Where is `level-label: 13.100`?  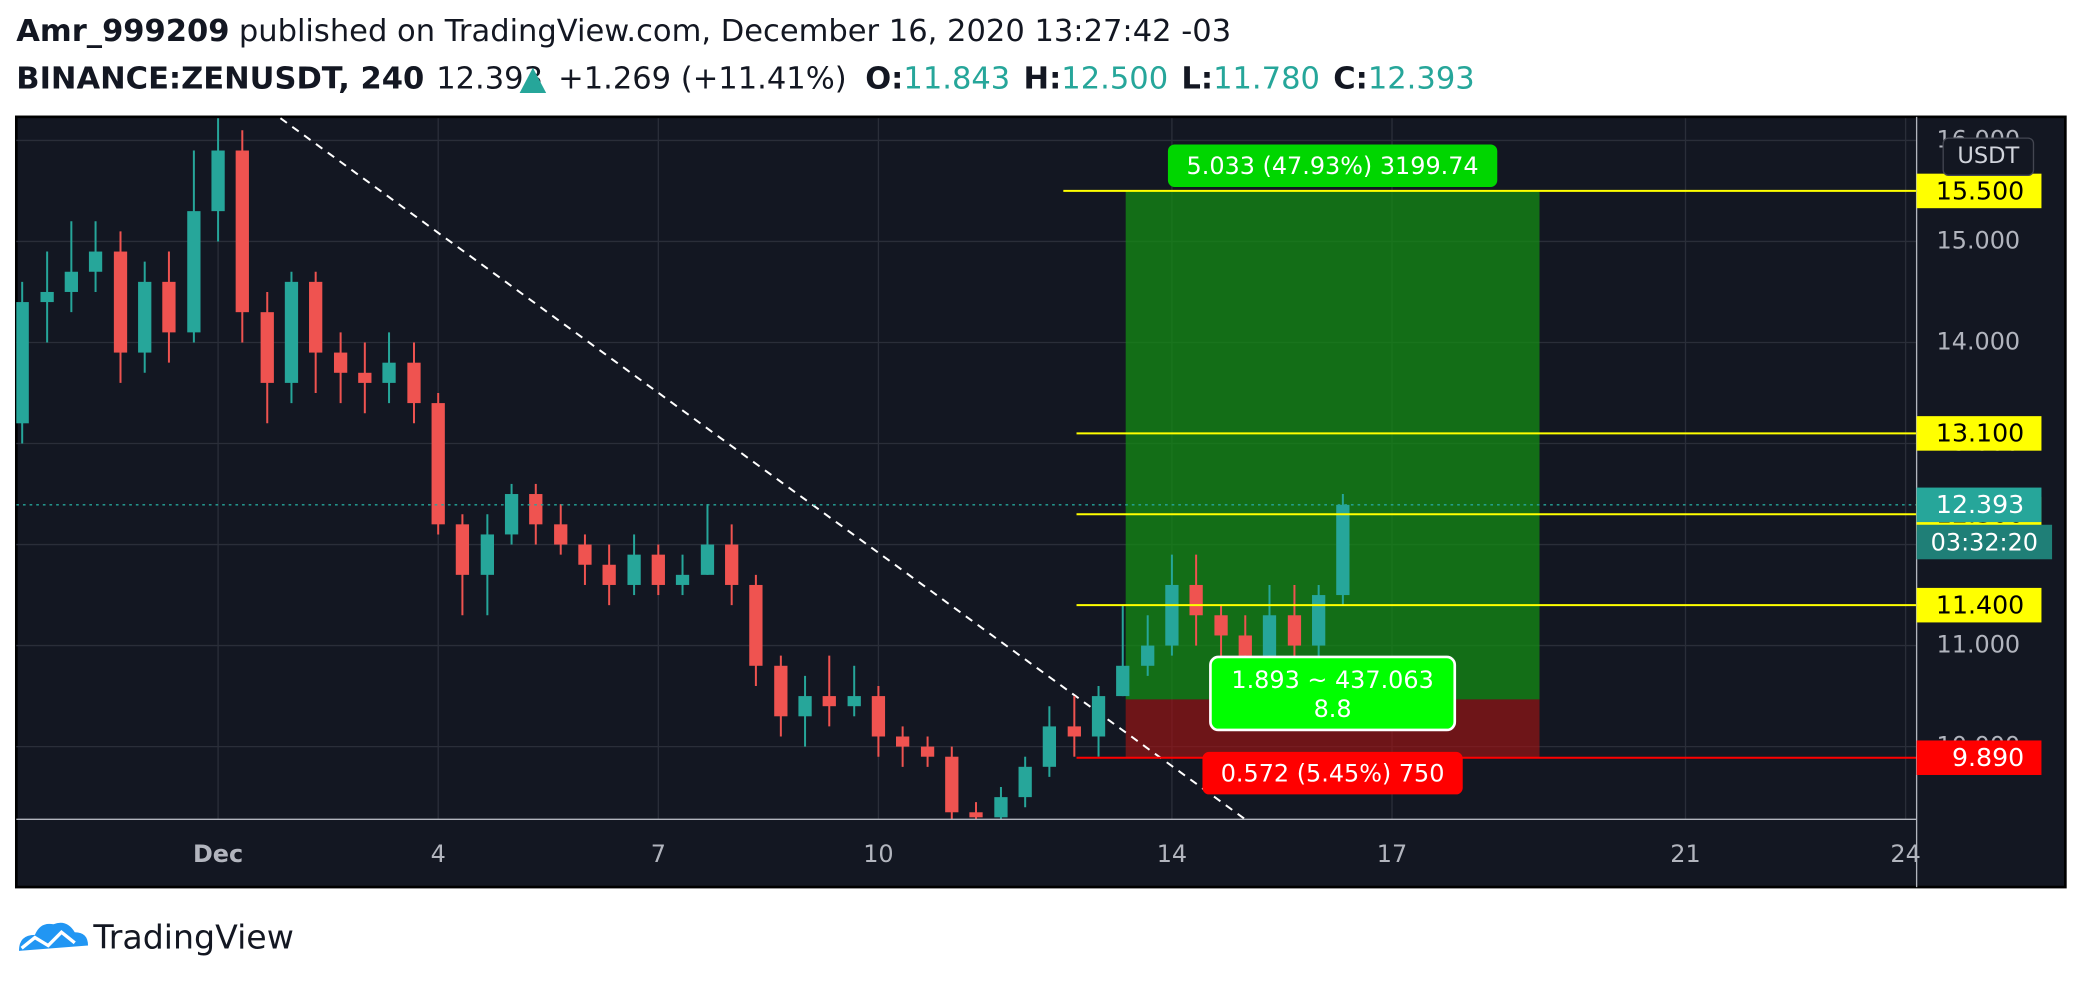
level-label: 13.100 is located at coordinates (1980, 433).